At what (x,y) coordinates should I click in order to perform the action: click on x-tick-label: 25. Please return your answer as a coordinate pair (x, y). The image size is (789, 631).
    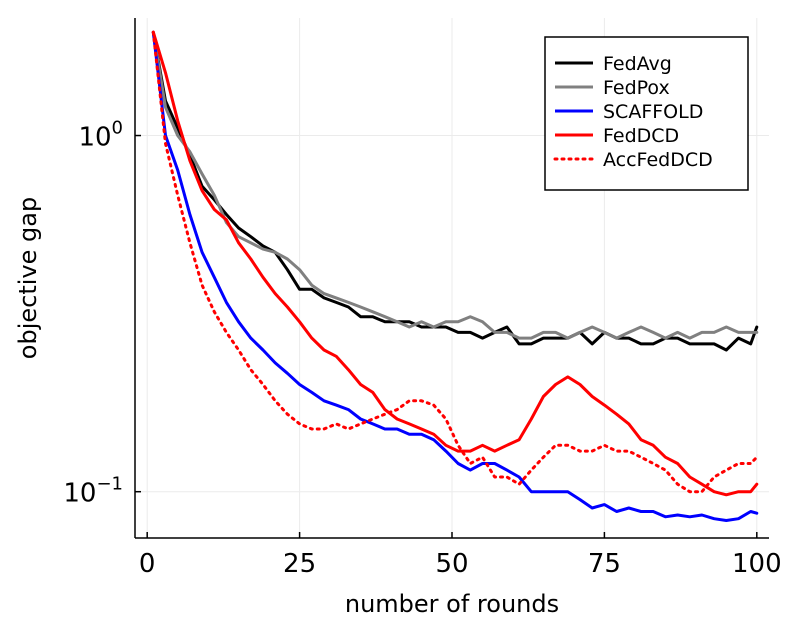
    Looking at the image, I should click on (299, 564).